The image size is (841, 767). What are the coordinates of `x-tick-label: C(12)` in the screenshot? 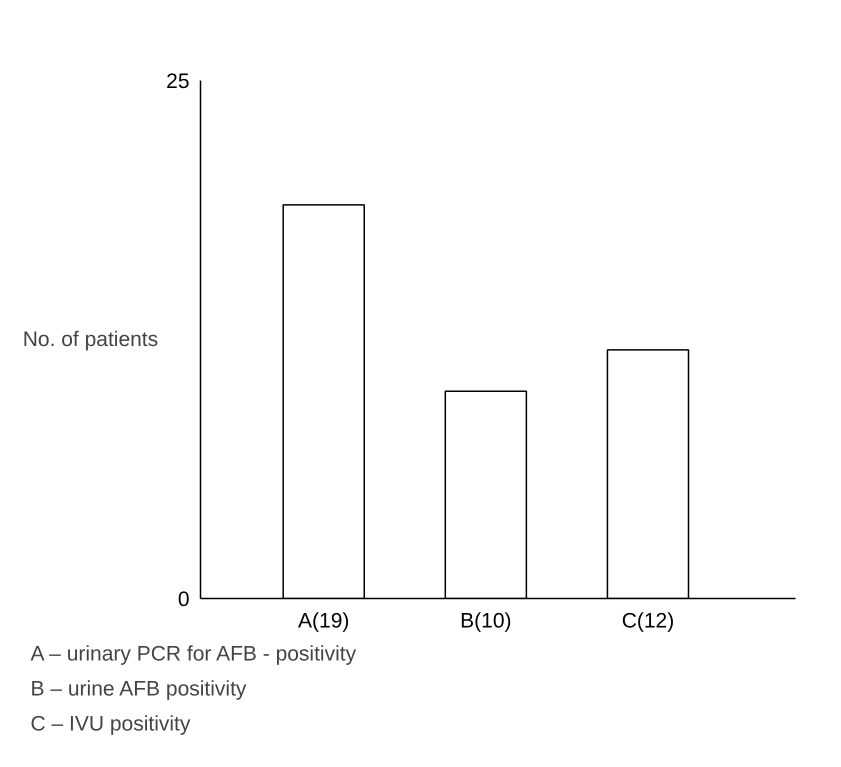 It's located at (648, 621).